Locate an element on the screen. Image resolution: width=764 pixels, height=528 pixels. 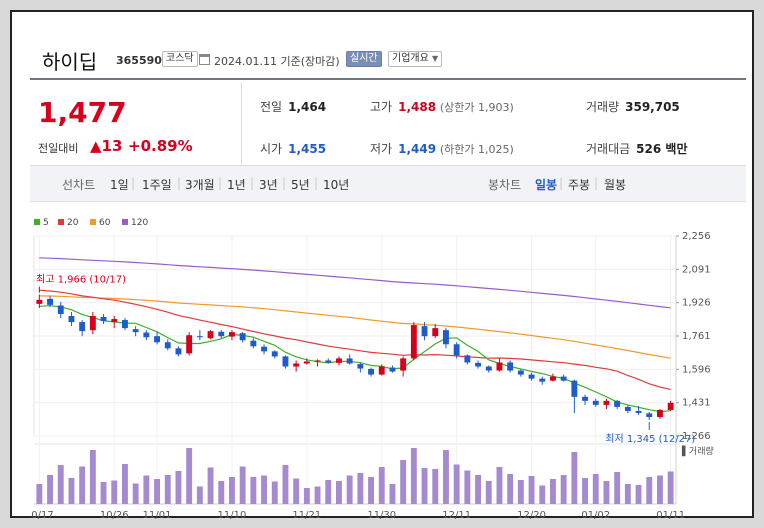
metric-label: 거래대금 is located at coordinates (608, 149).